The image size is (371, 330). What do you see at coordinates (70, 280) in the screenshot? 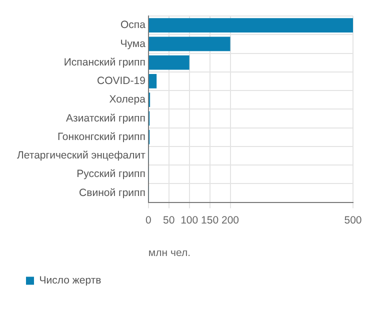
I see `legend-label: Число жертв` at bounding box center [70, 280].